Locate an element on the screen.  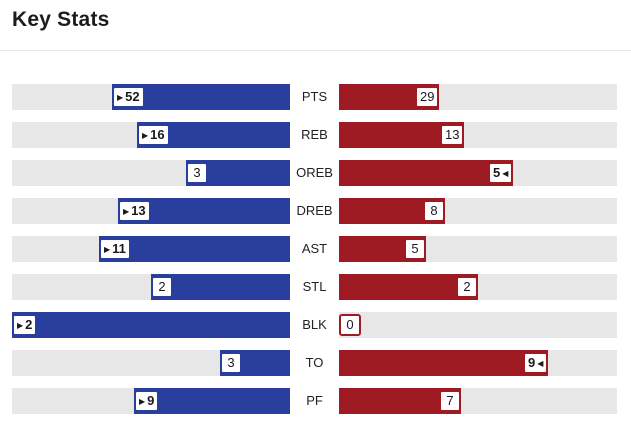
away-value-badge: 7 is located at coordinates (450, 401).